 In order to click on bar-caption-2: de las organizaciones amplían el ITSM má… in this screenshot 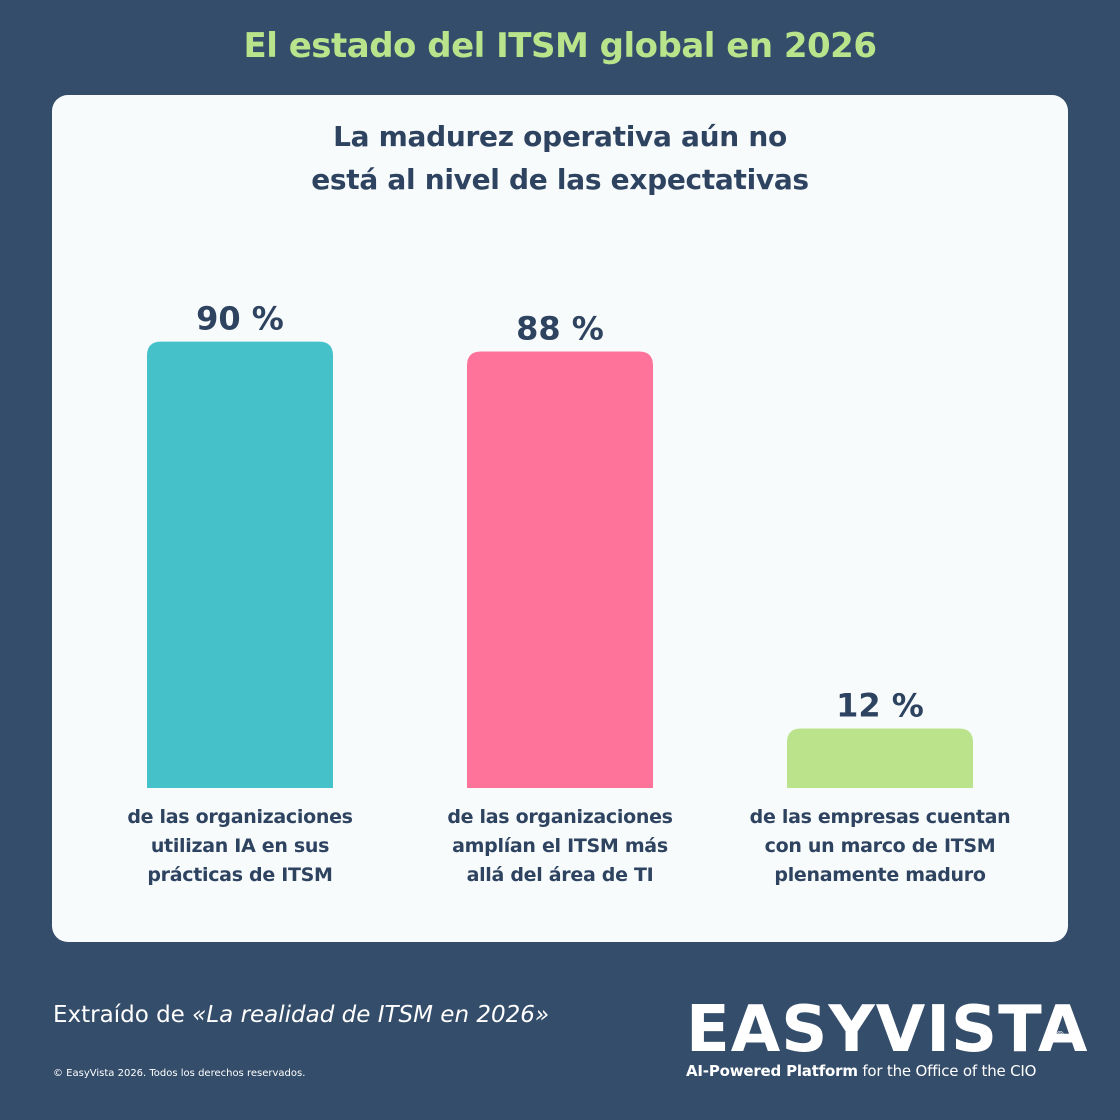, I will do `click(560, 846)`.